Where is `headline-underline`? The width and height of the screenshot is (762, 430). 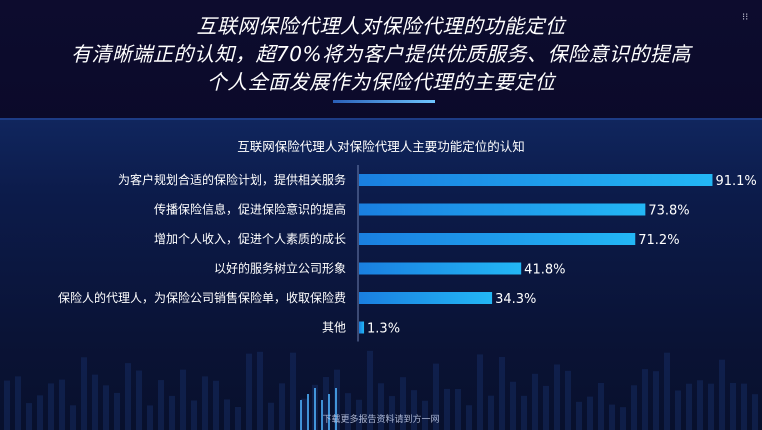
headline-underline is located at coordinates (384, 101).